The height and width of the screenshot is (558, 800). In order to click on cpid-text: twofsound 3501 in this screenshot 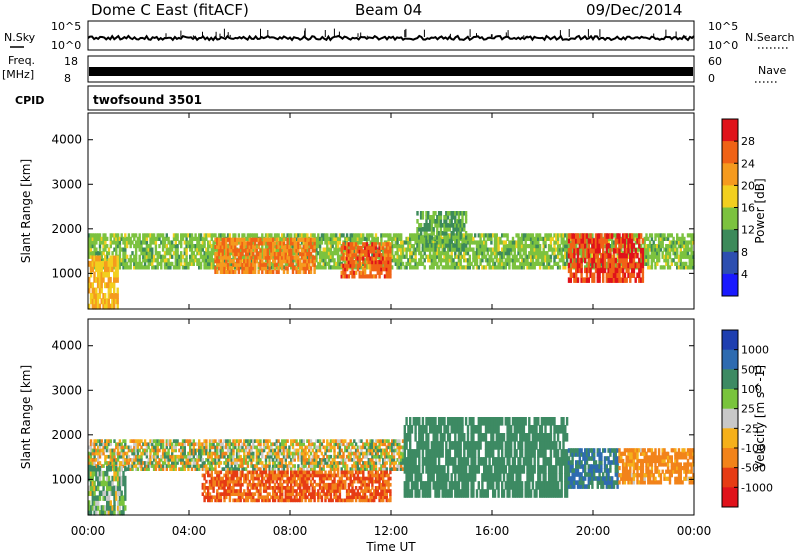, I will do `click(147, 100)`.